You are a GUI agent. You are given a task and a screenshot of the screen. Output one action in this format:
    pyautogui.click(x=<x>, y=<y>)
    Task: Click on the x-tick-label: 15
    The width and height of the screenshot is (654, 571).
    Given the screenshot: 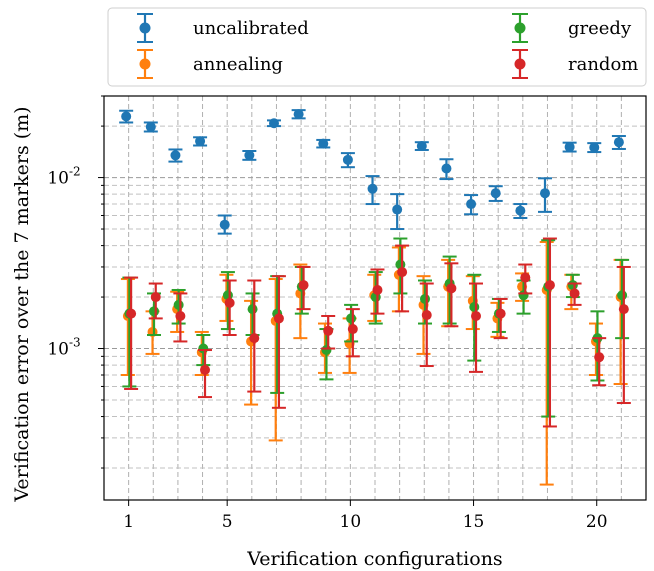 What is the action you would take?
    pyautogui.click(x=474, y=522)
    